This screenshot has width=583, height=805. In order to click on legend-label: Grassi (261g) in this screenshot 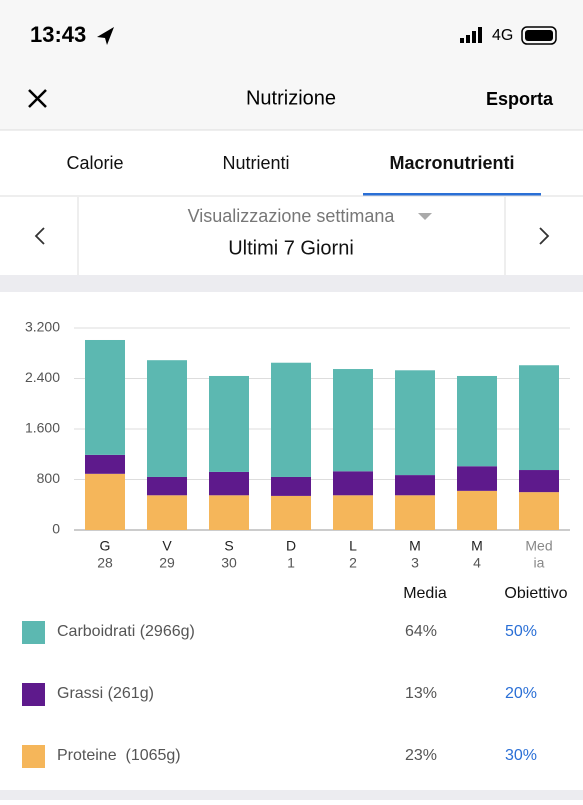, I will do `click(105, 693)`.